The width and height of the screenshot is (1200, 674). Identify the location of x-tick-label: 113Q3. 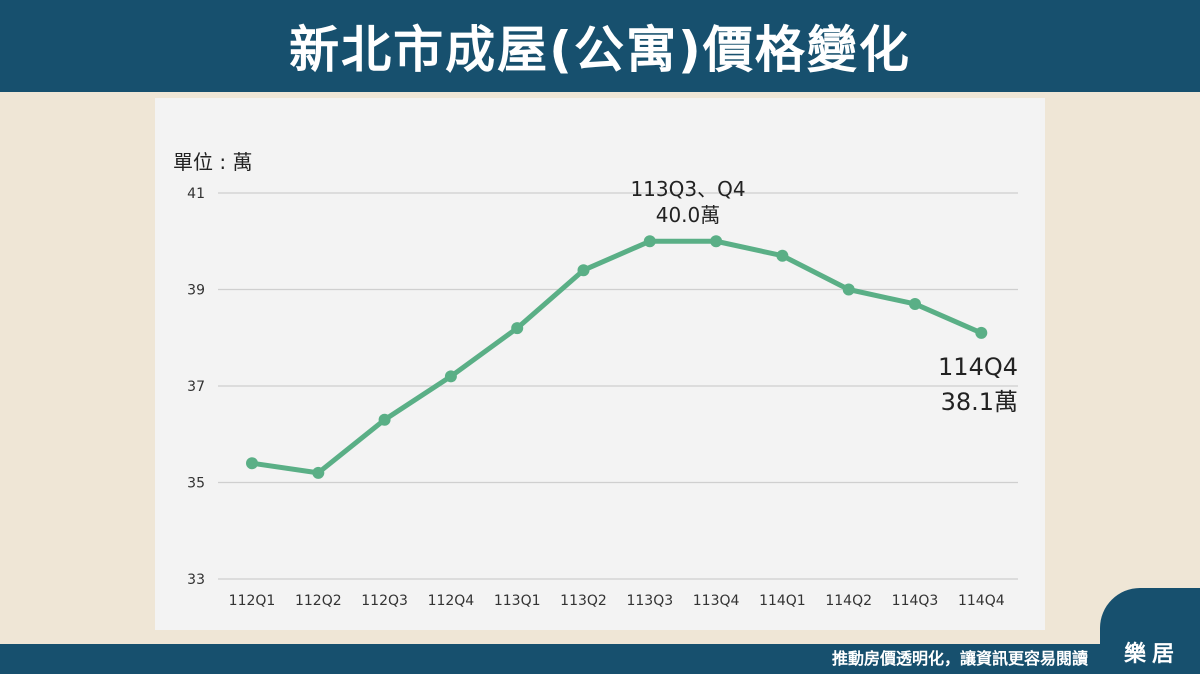
(649, 601).